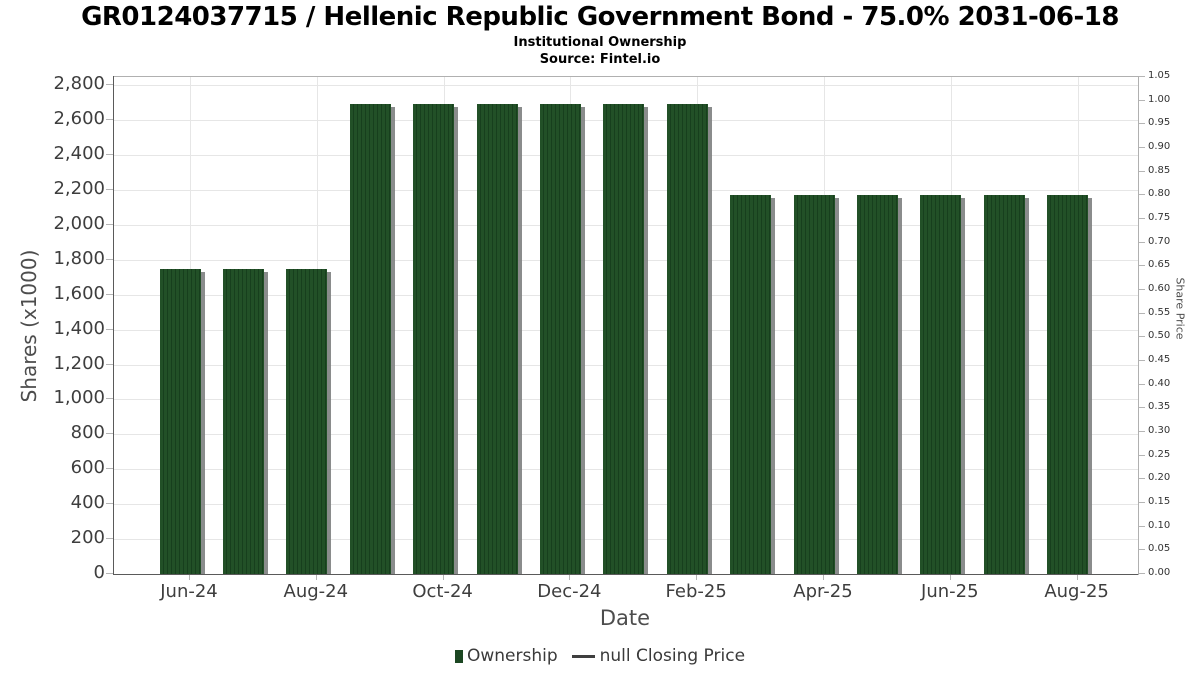 Image resolution: width=1200 pixels, height=675 pixels. I want to click on y-grid-line, so click(626, 86).